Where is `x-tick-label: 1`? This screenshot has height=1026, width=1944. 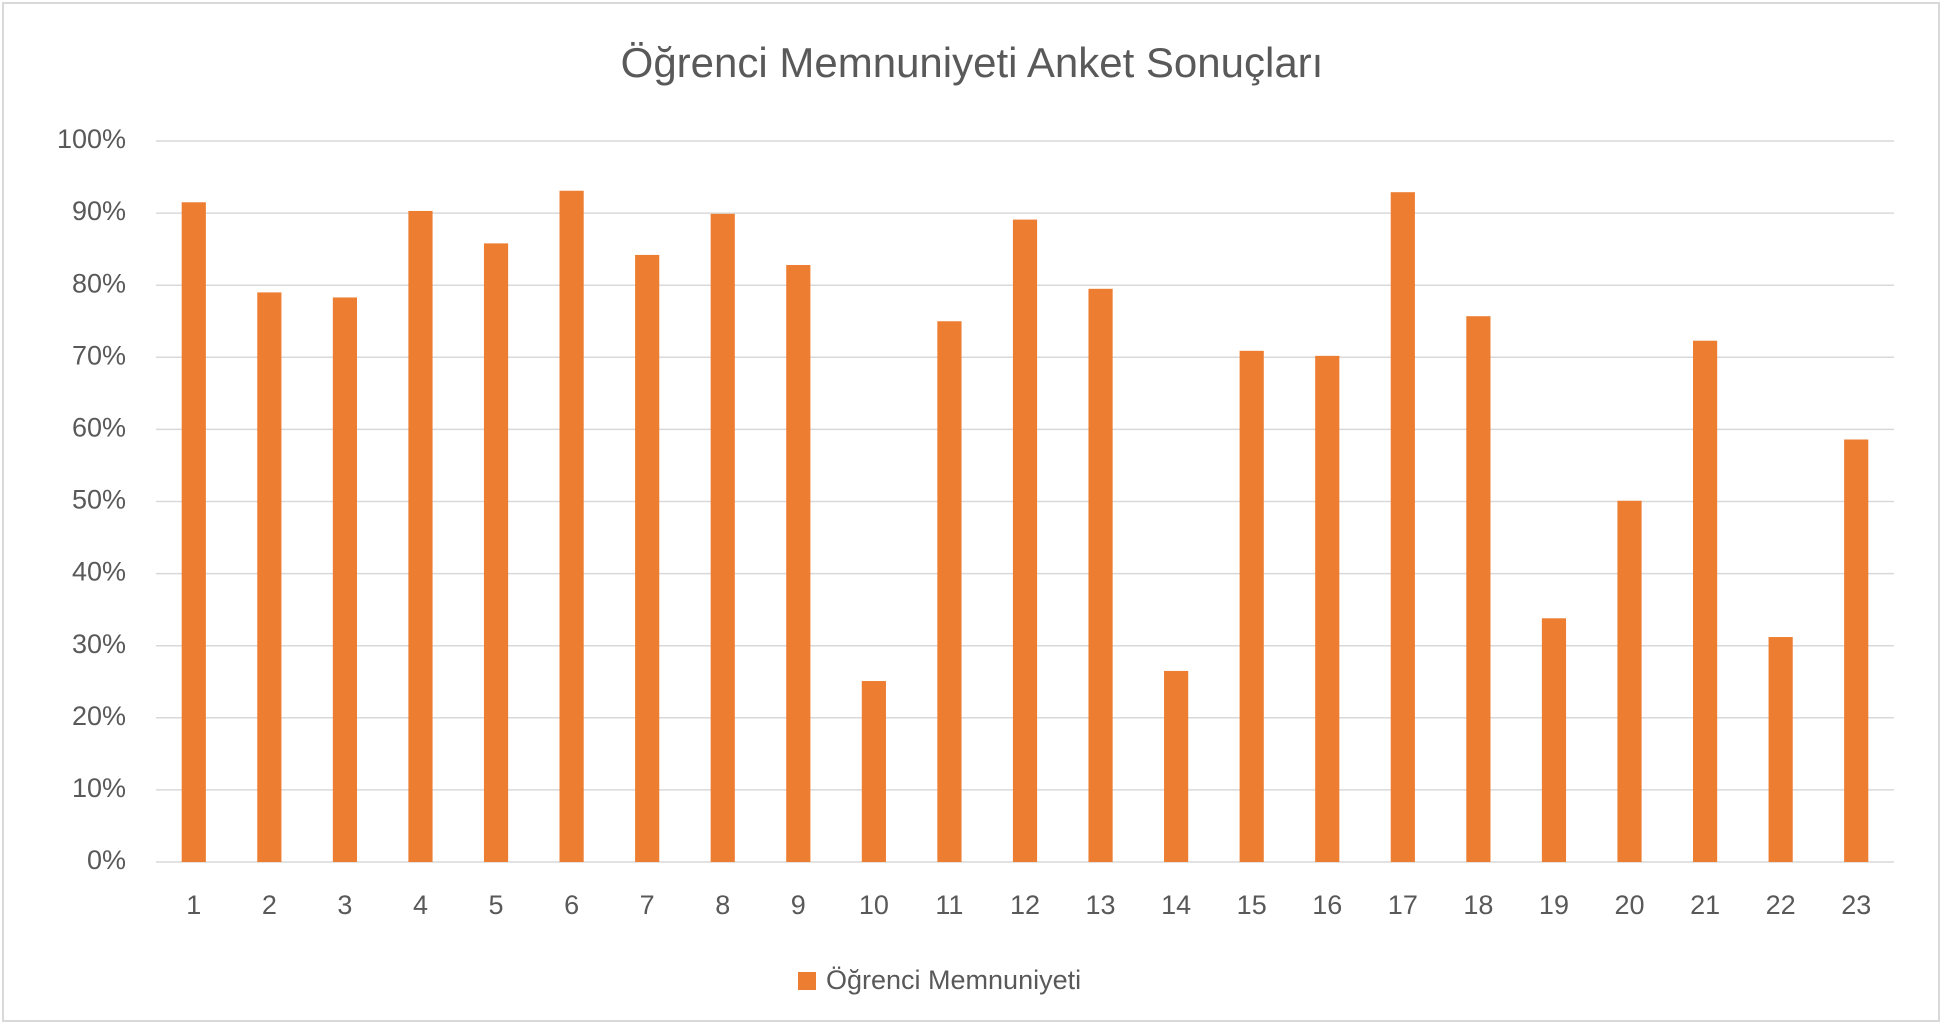 x-tick-label: 1 is located at coordinates (193, 905).